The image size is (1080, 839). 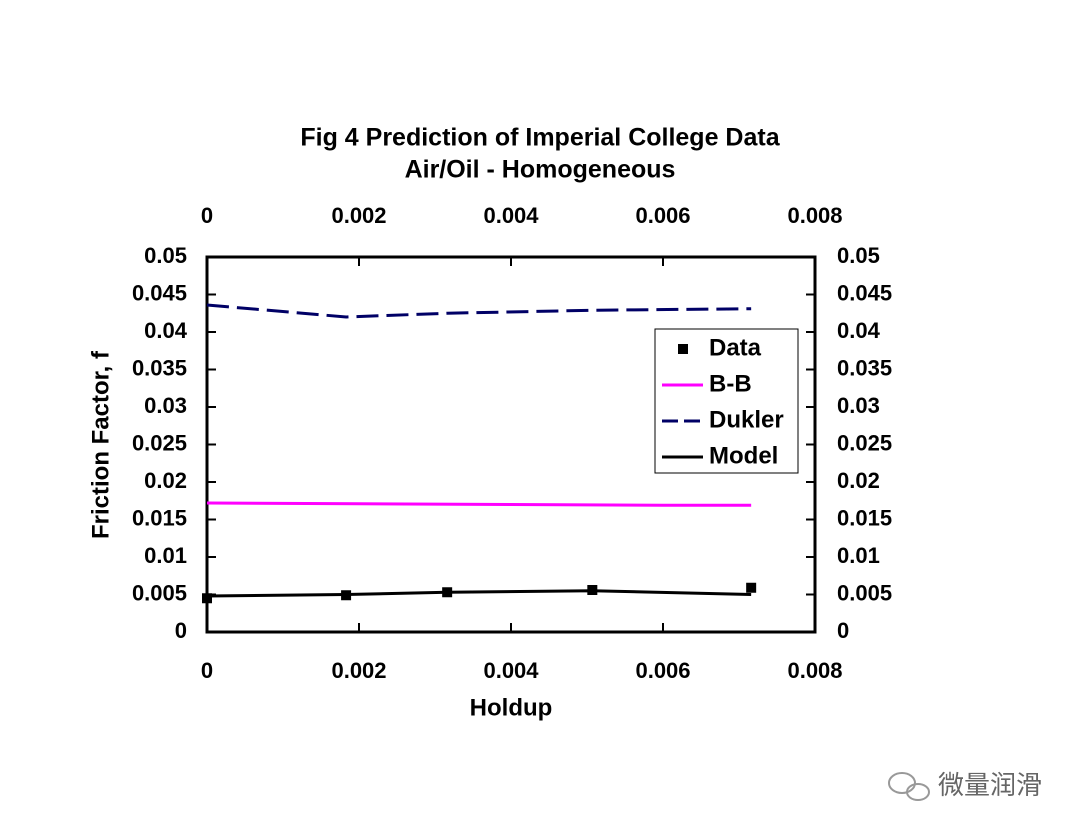 I want to click on x2-tick-label: 0.004, so click(x=511, y=215).